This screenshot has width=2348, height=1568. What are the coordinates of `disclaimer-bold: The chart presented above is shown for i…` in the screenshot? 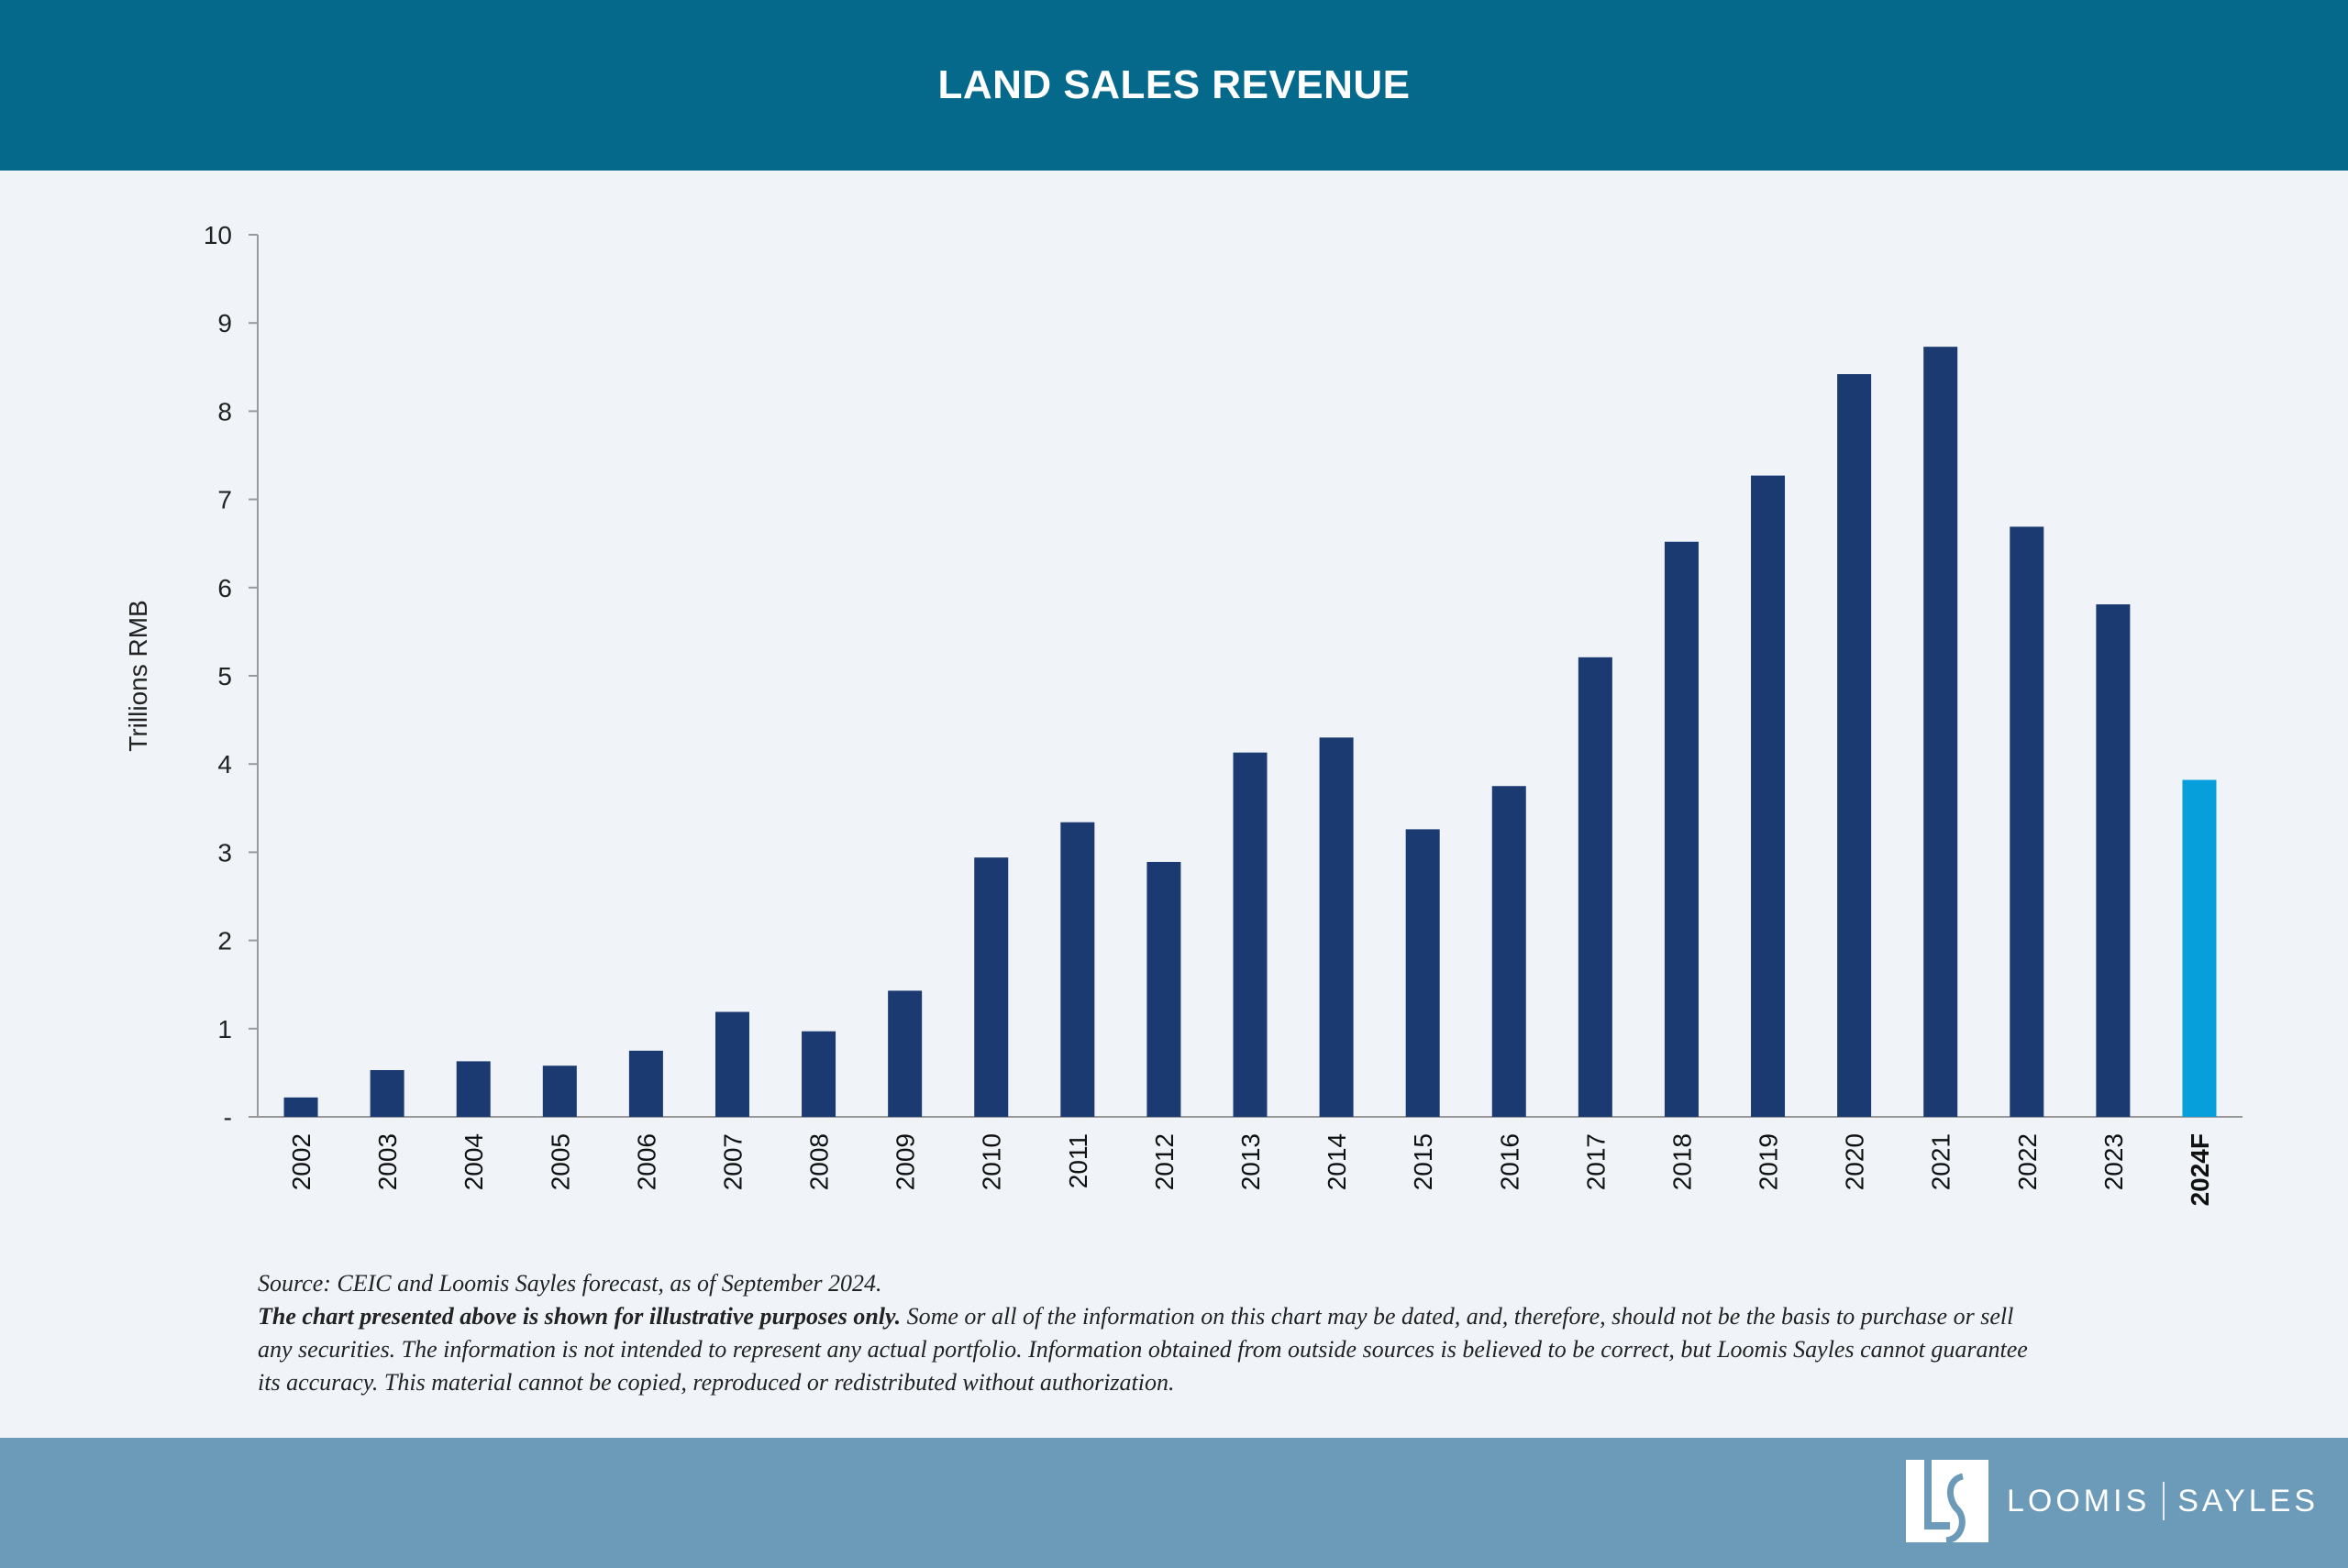 It's located at (580, 1316).